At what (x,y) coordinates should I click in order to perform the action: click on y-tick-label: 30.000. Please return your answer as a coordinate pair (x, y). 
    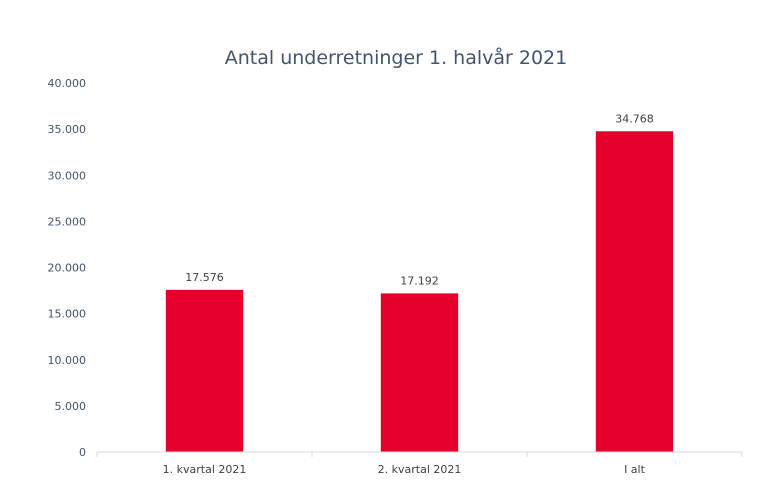
    Looking at the image, I should click on (67, 175).